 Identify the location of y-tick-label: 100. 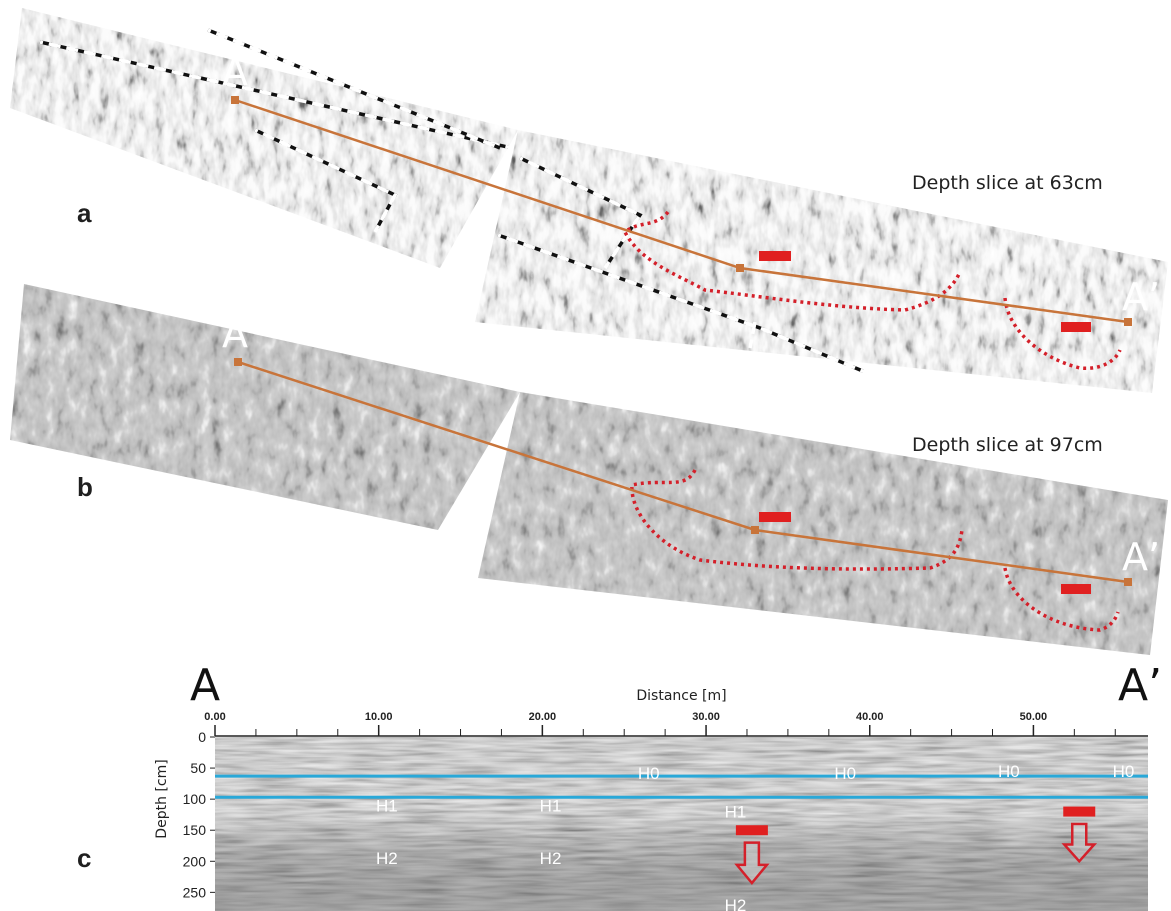
(195, 799).